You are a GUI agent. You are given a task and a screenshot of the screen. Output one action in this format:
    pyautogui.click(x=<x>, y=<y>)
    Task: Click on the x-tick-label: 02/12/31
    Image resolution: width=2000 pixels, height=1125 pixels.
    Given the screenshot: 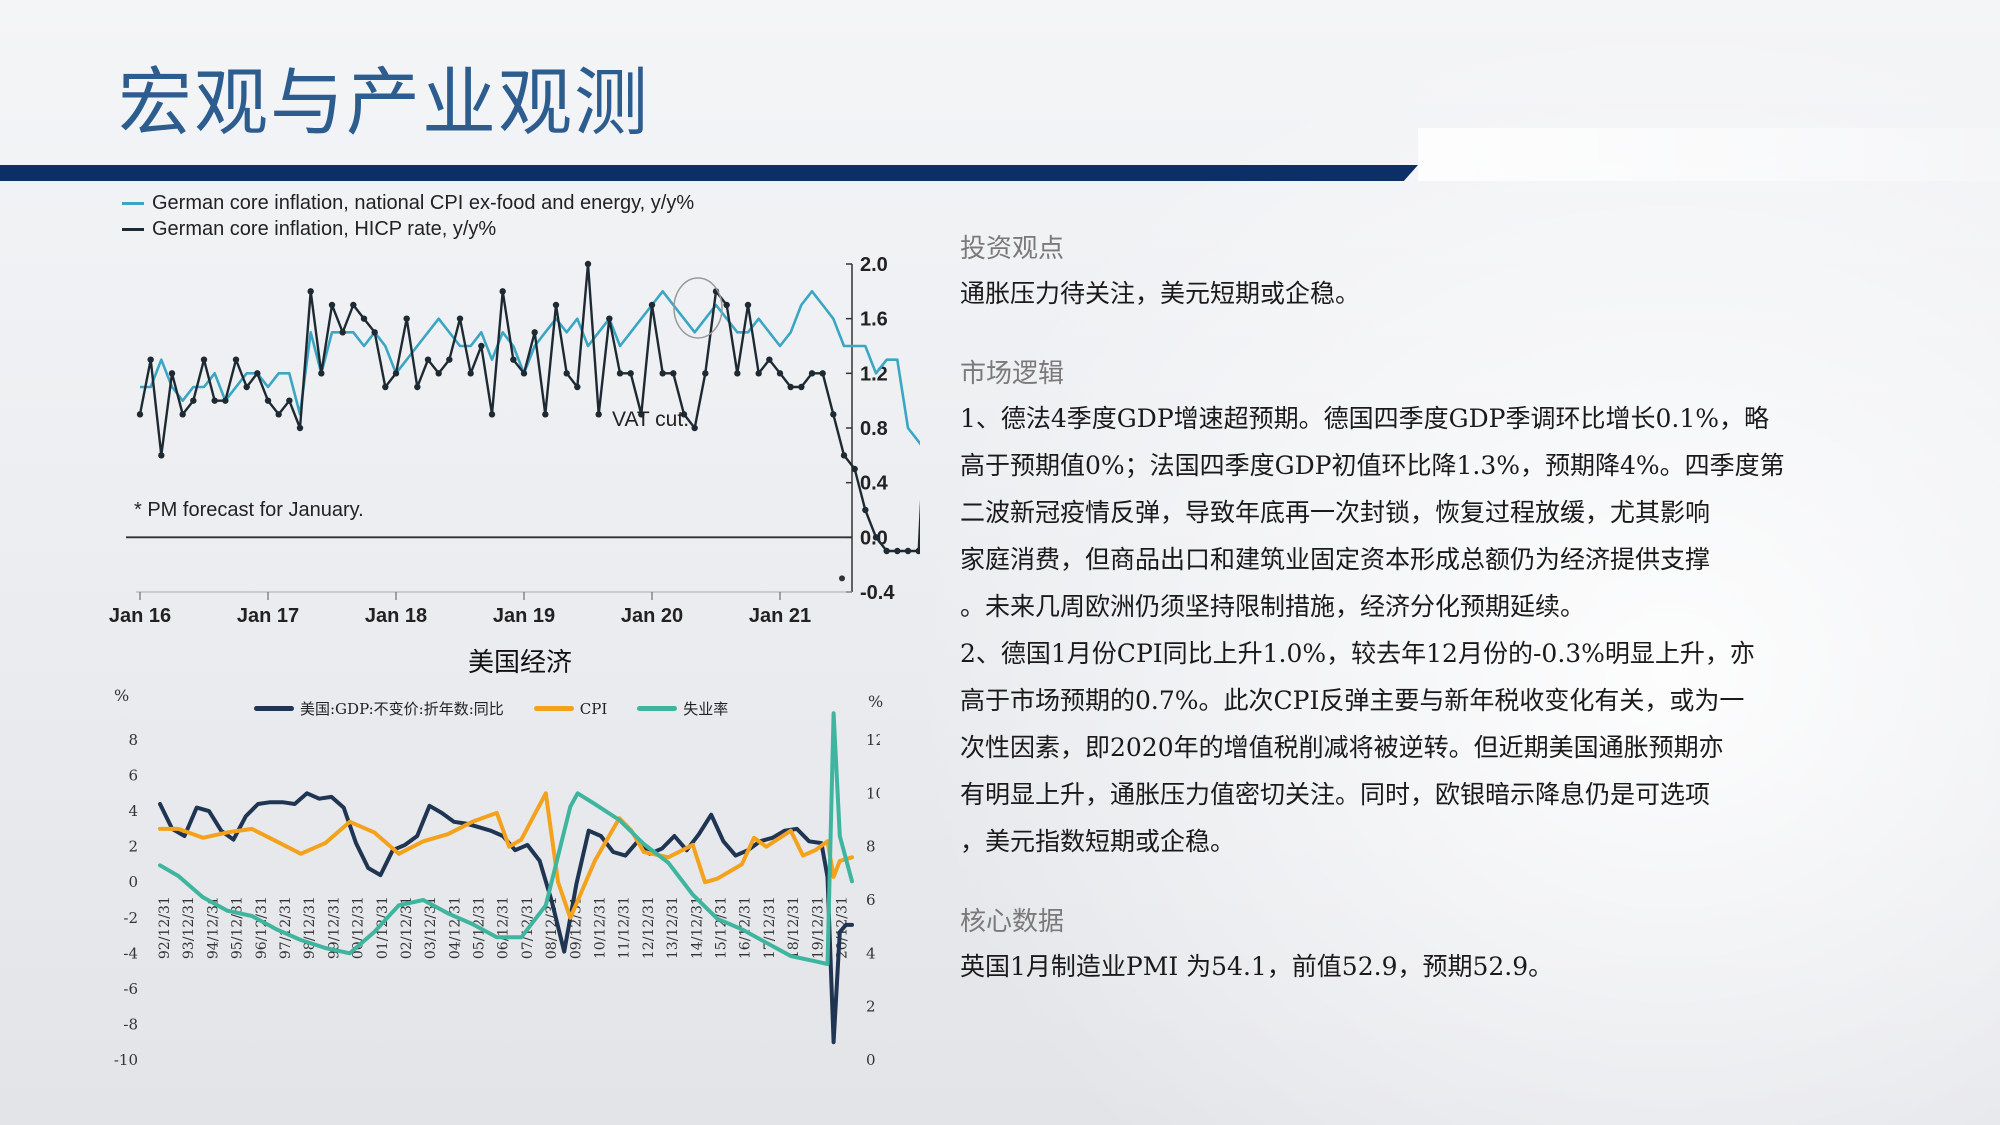 What is the action you would take?
    pyautogui.click(x=407, y=927)
    